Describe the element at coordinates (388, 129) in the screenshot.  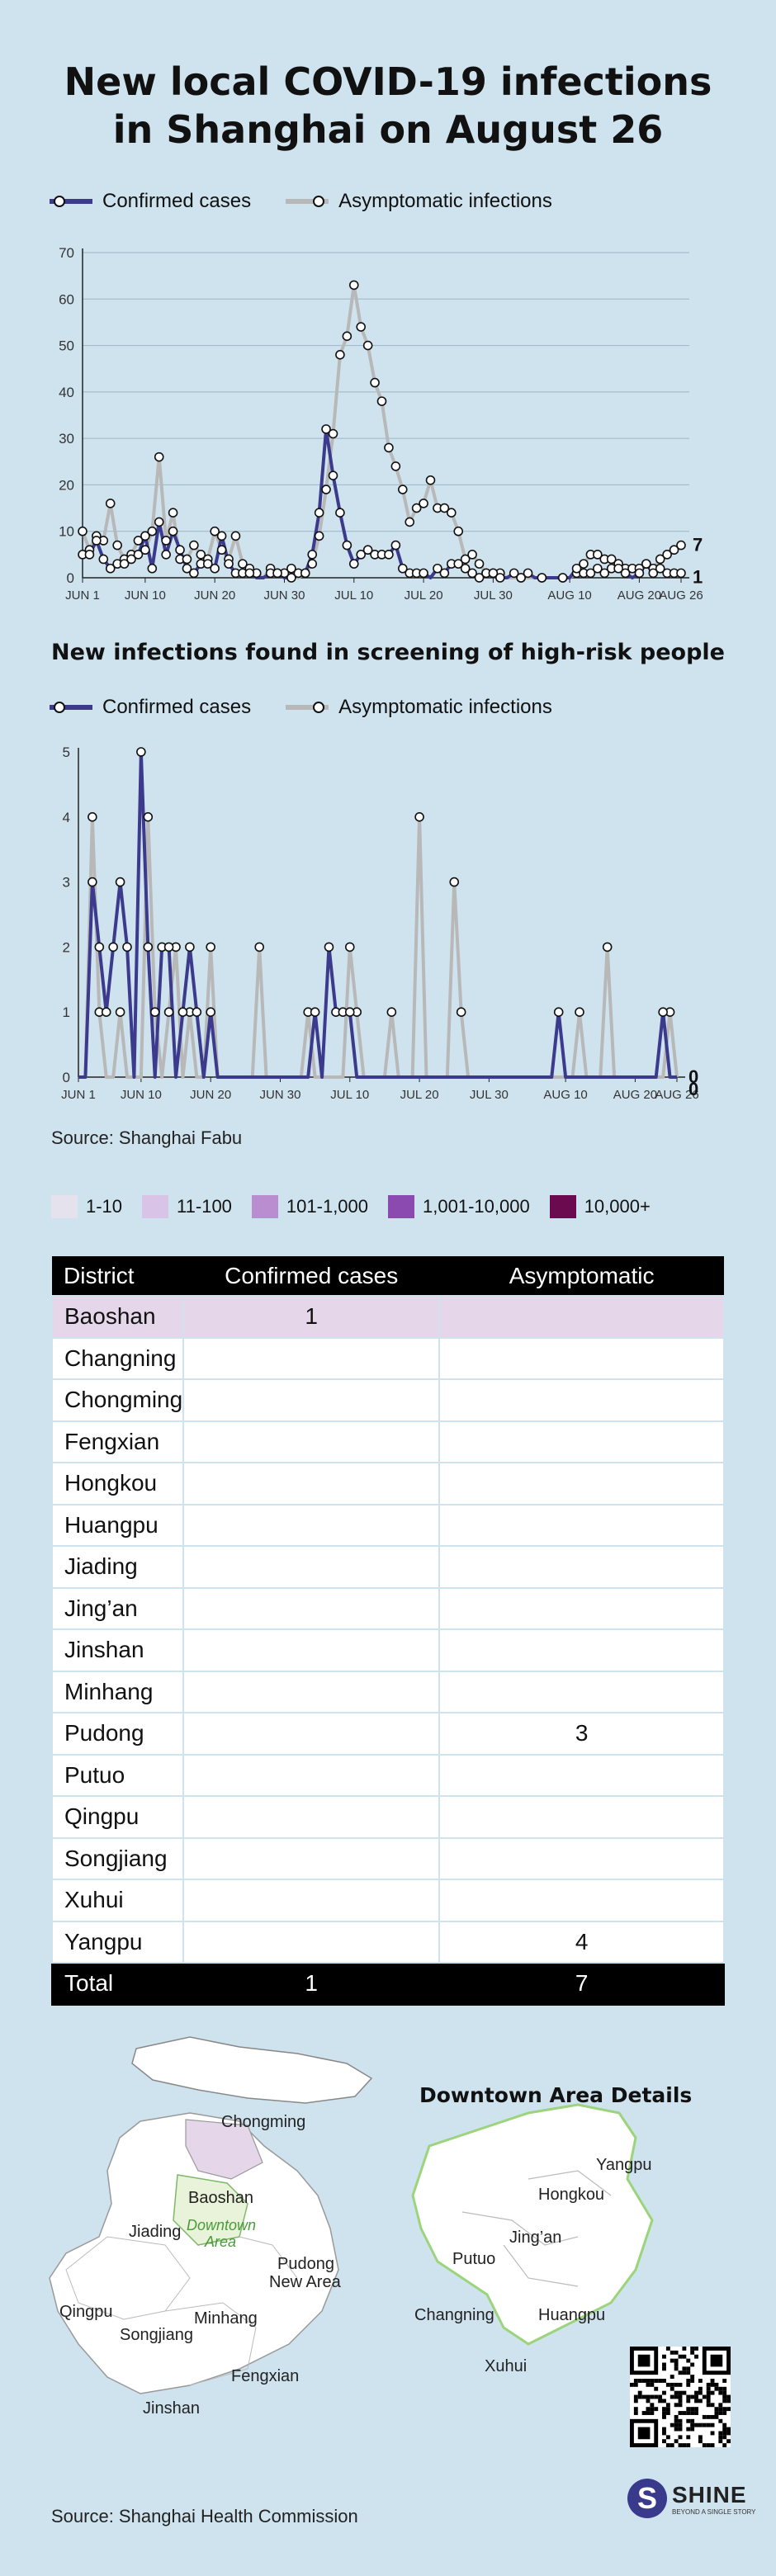
I see `title-line-2: in Shanghai on August 26` at that location.